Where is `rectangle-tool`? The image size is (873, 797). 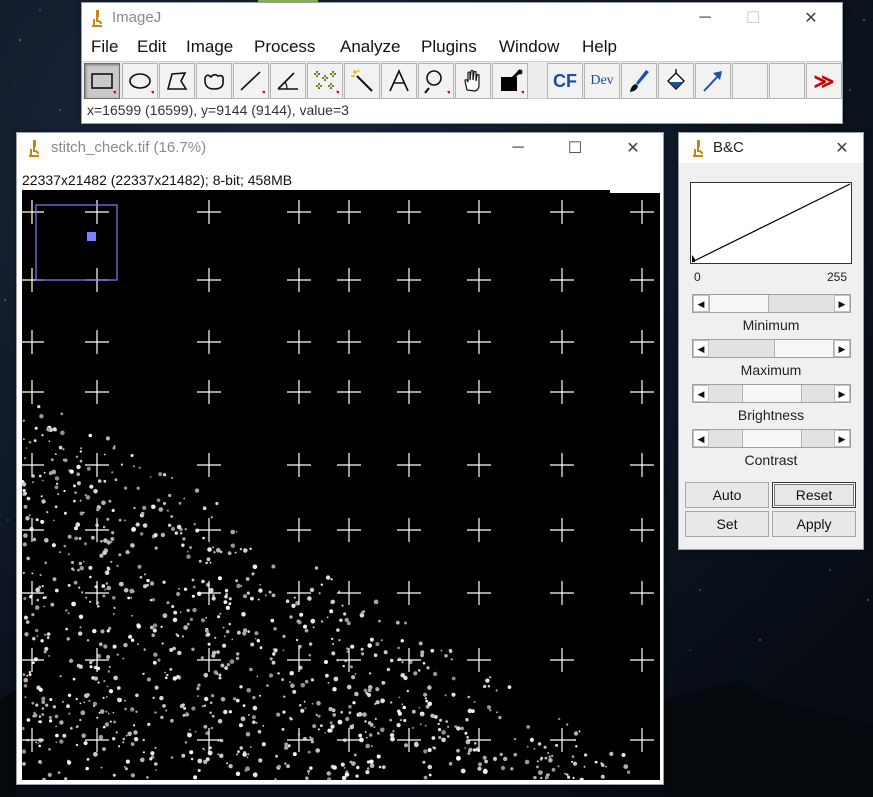
rectangle-tool is located at coordinates (102, 81).